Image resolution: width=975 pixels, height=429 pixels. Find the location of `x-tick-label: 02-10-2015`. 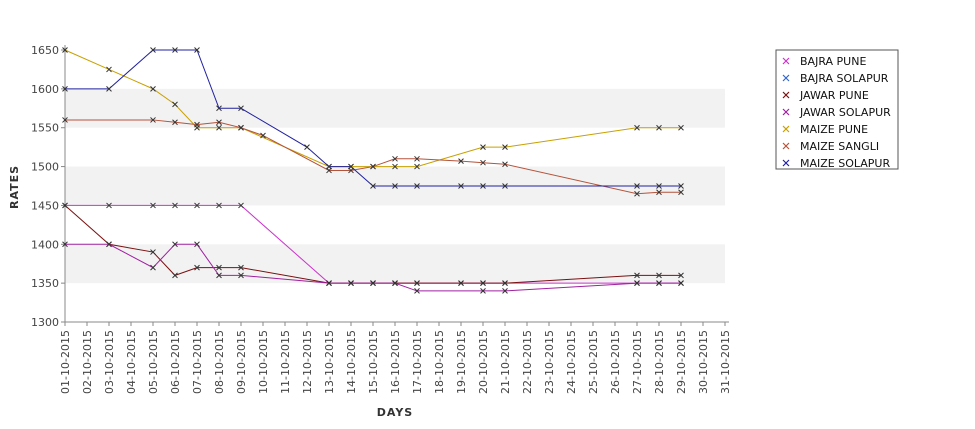

x-tick-label: 02-10-2015 is located at coordinates (87, 362).